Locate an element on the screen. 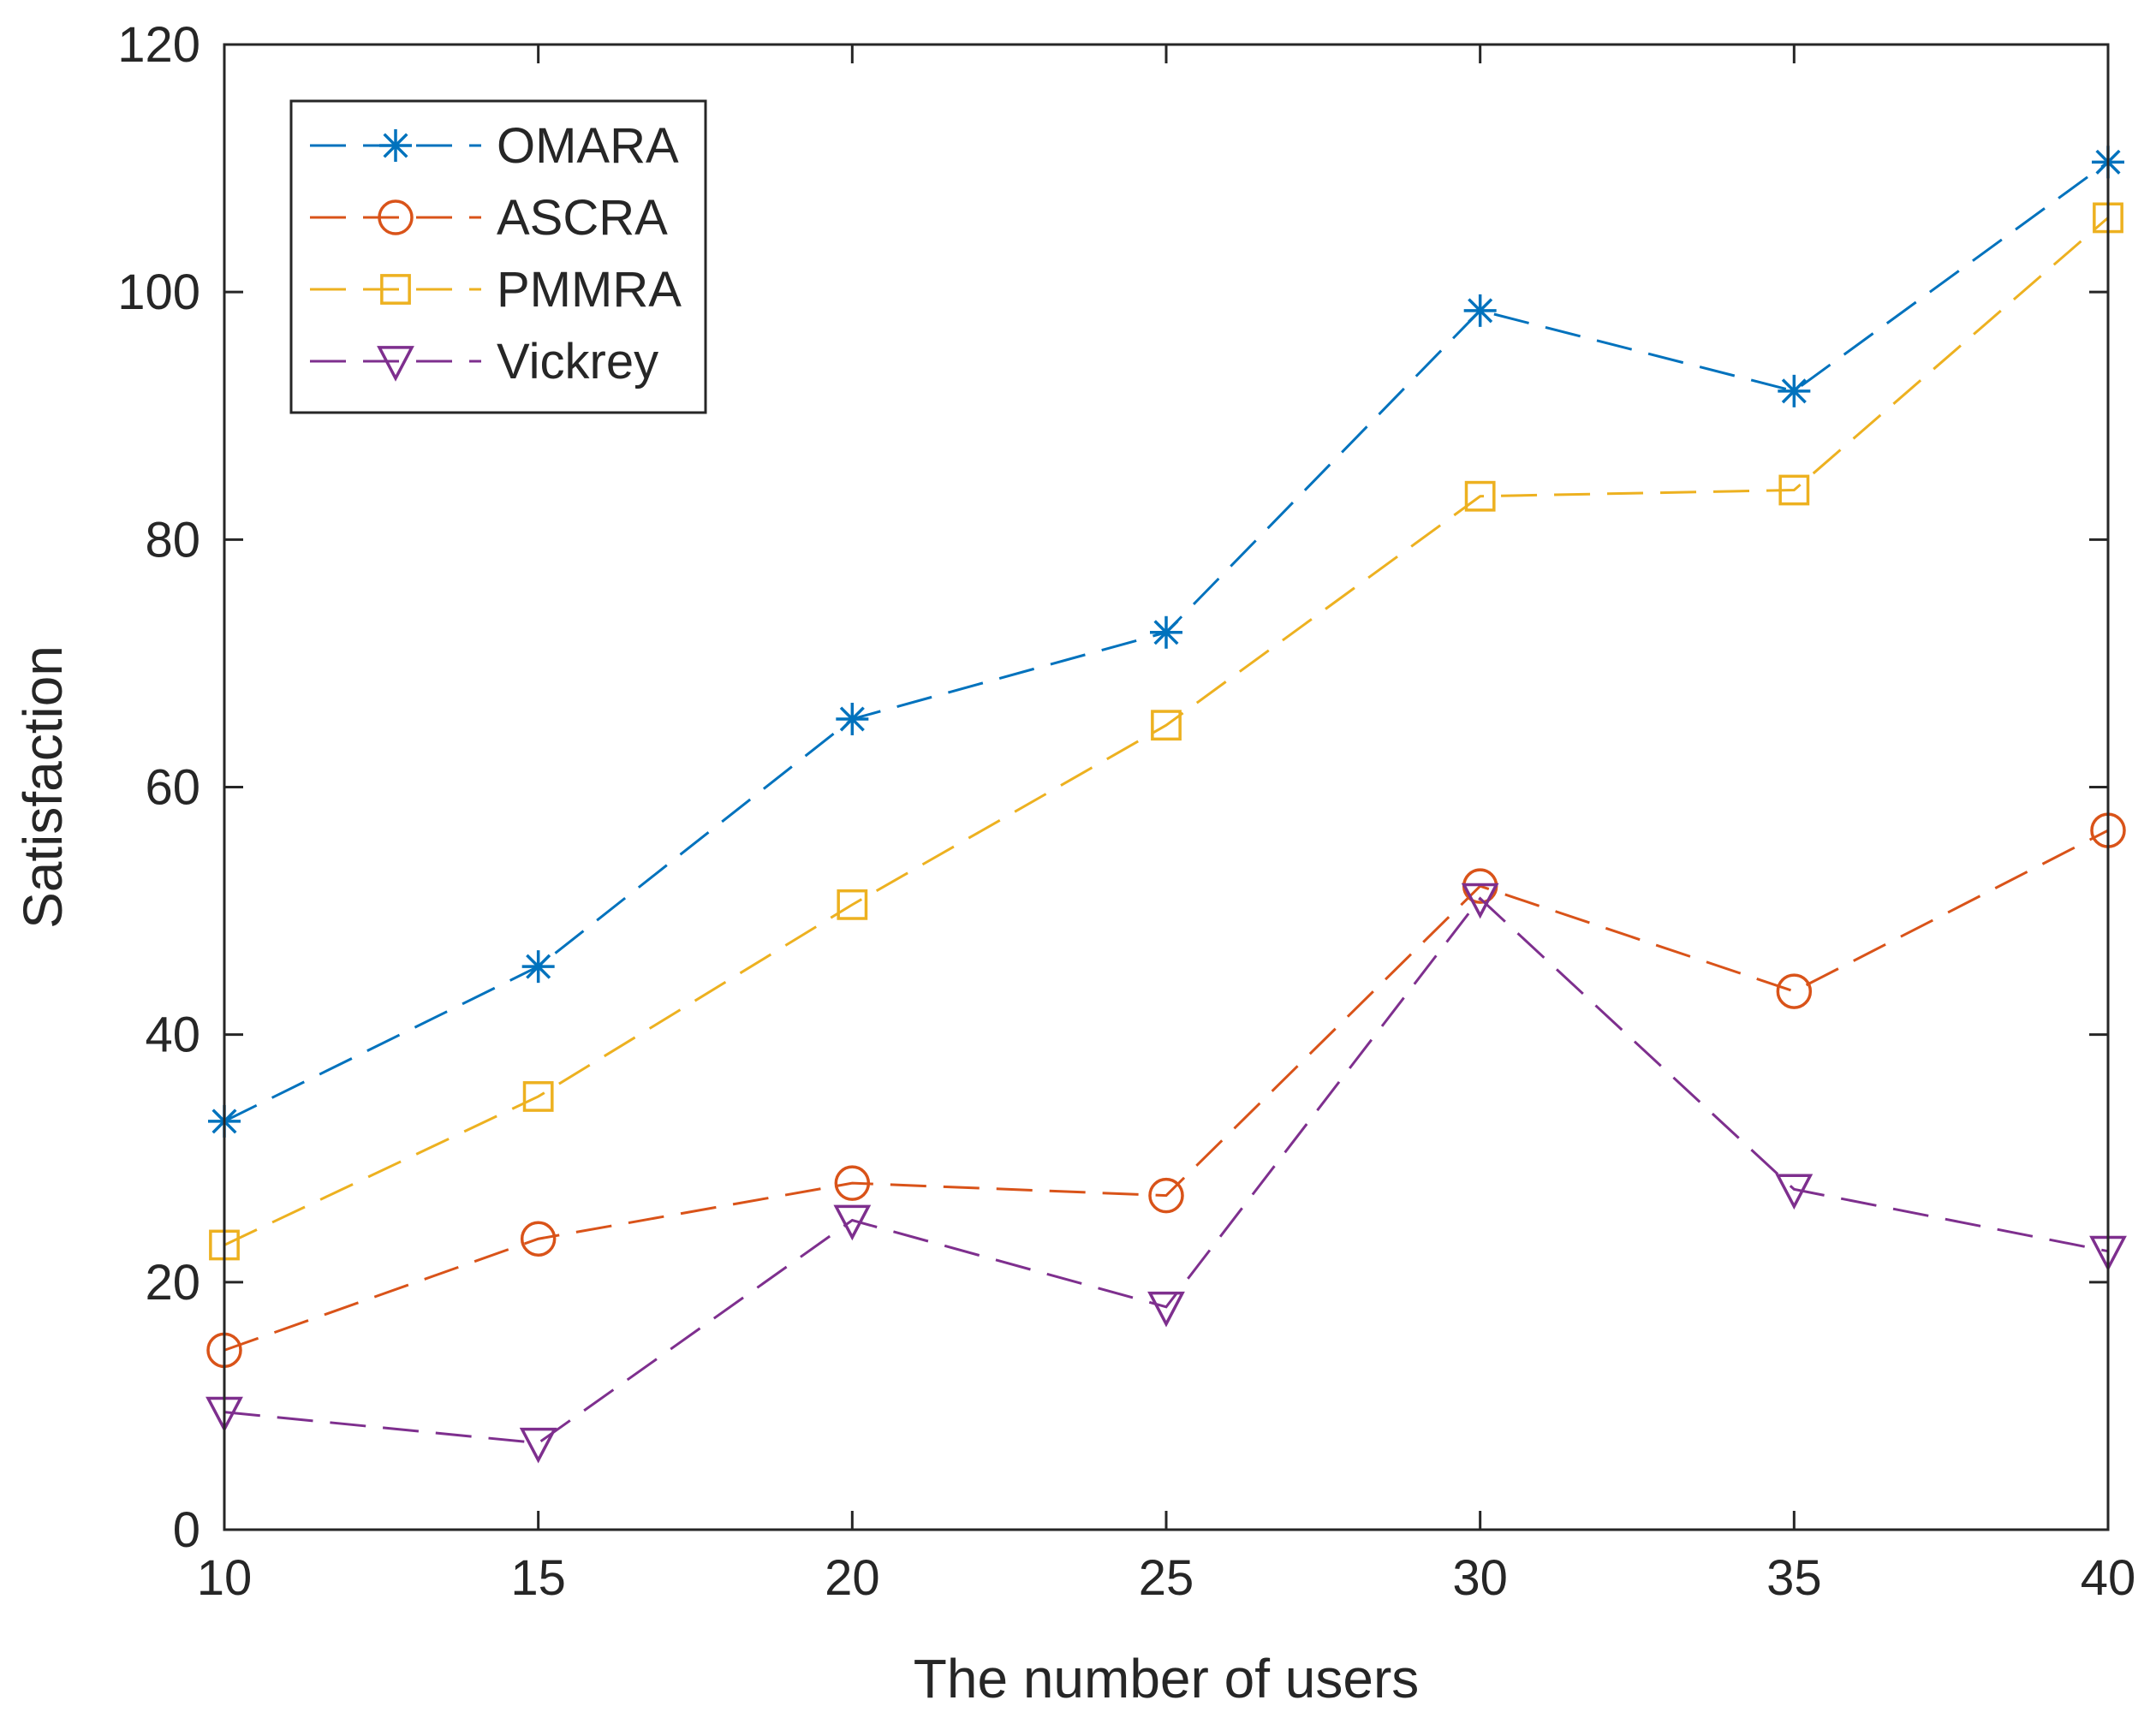  legend-marker-vickrey is located at coordinates (396, 364).